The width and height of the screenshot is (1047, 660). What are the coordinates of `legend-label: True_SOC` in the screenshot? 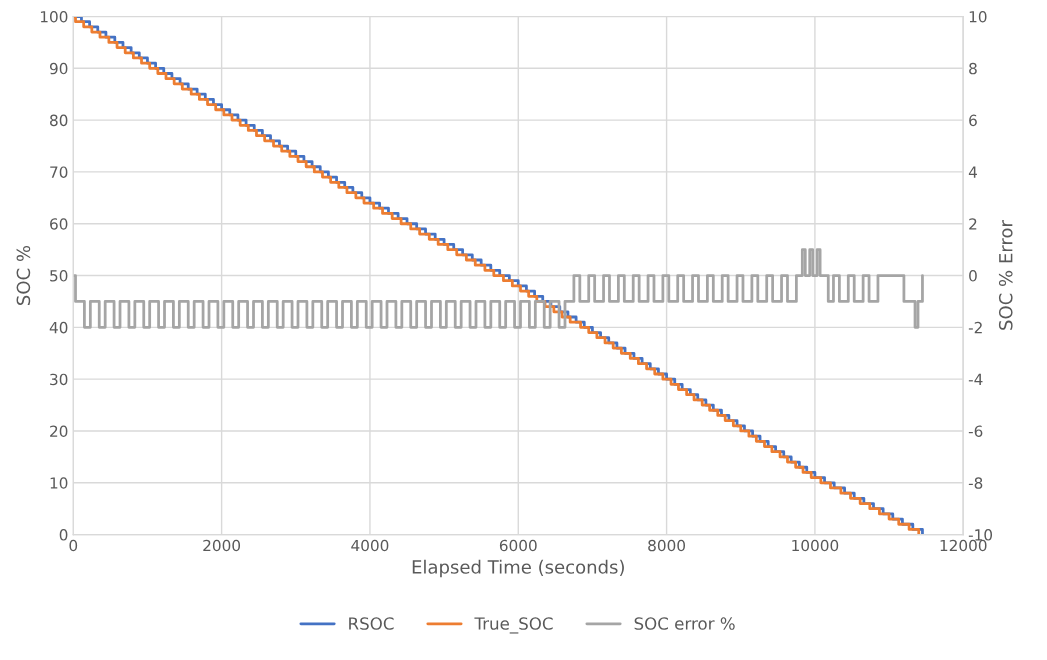 It's located at (513, 625).